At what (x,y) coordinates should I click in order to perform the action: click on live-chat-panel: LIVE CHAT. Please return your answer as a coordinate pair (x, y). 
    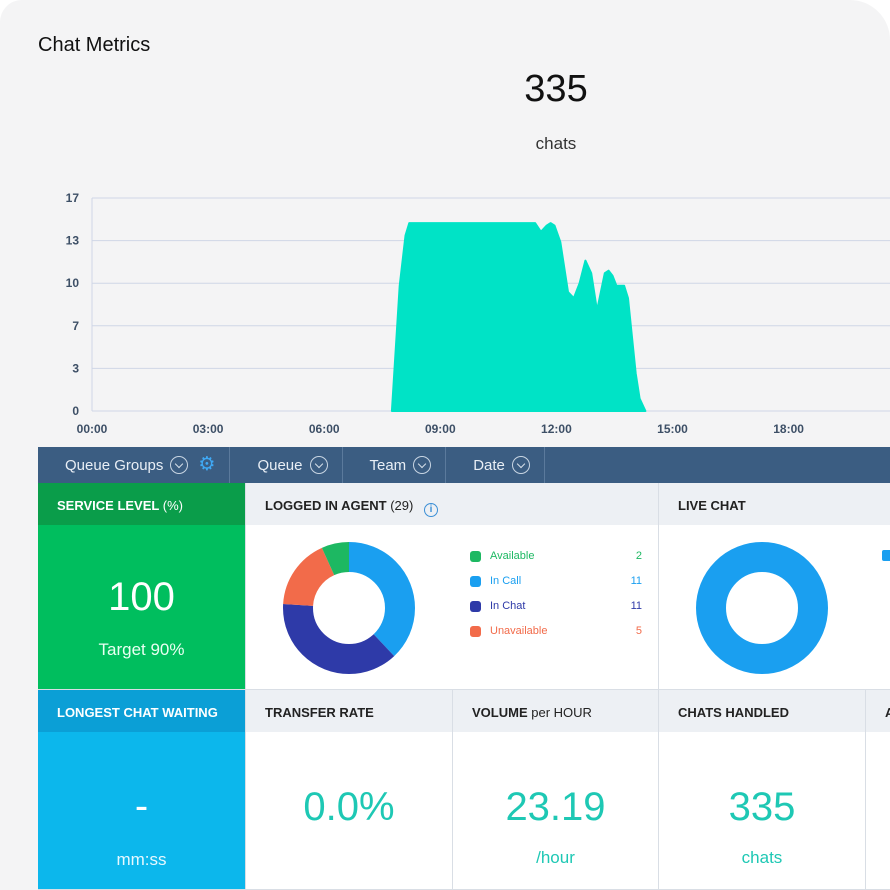
    Looking at the image, I should click on (774, 586).